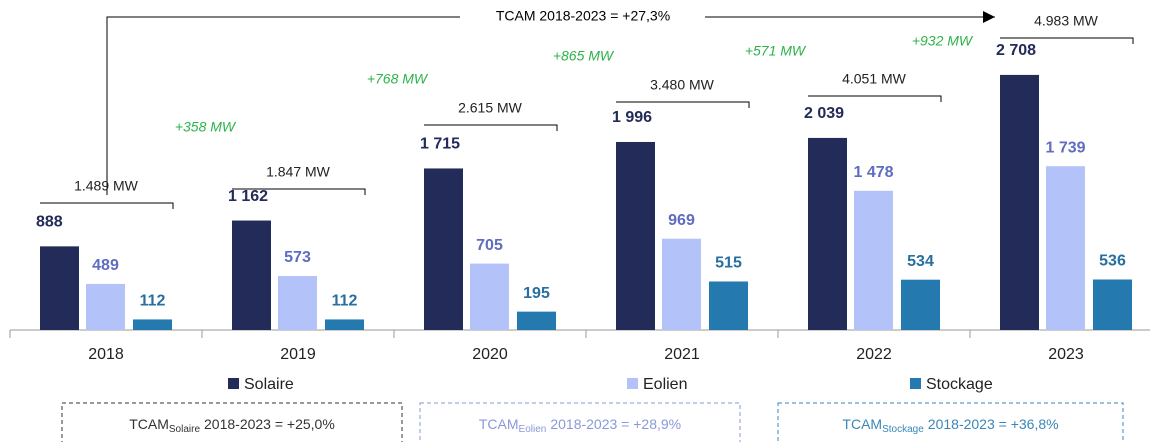  What do you see at coordinates (490, 354) in the screenshot?
I see `x-tick-label: 2020` at bounding box center [490, 354].